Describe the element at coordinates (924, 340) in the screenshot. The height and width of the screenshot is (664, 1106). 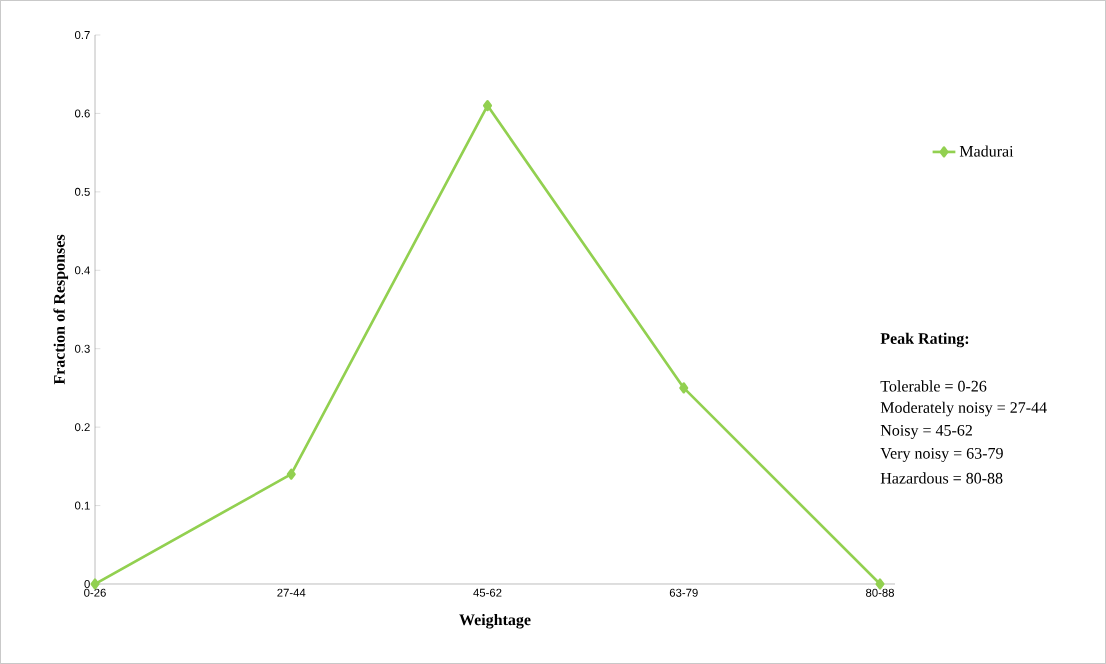
I see `annotation: Peak Rating:` at that location.